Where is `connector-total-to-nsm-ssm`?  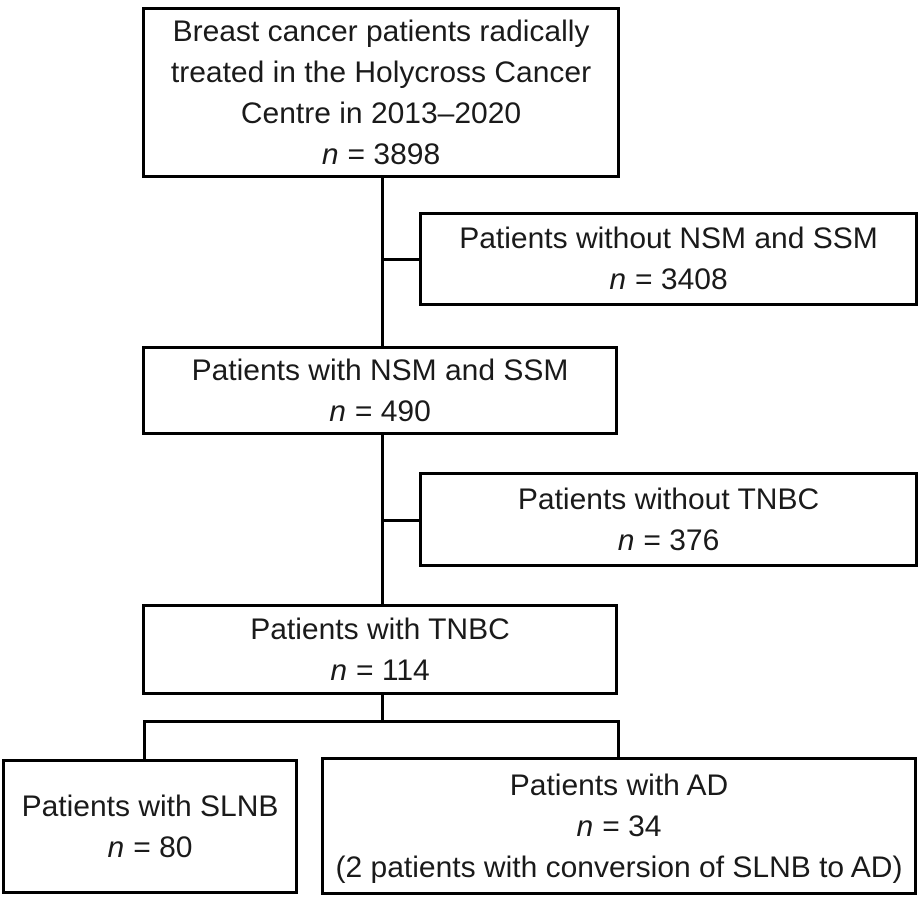
connector-total-to-nsm-ssm is located at coordinates (382, 262).